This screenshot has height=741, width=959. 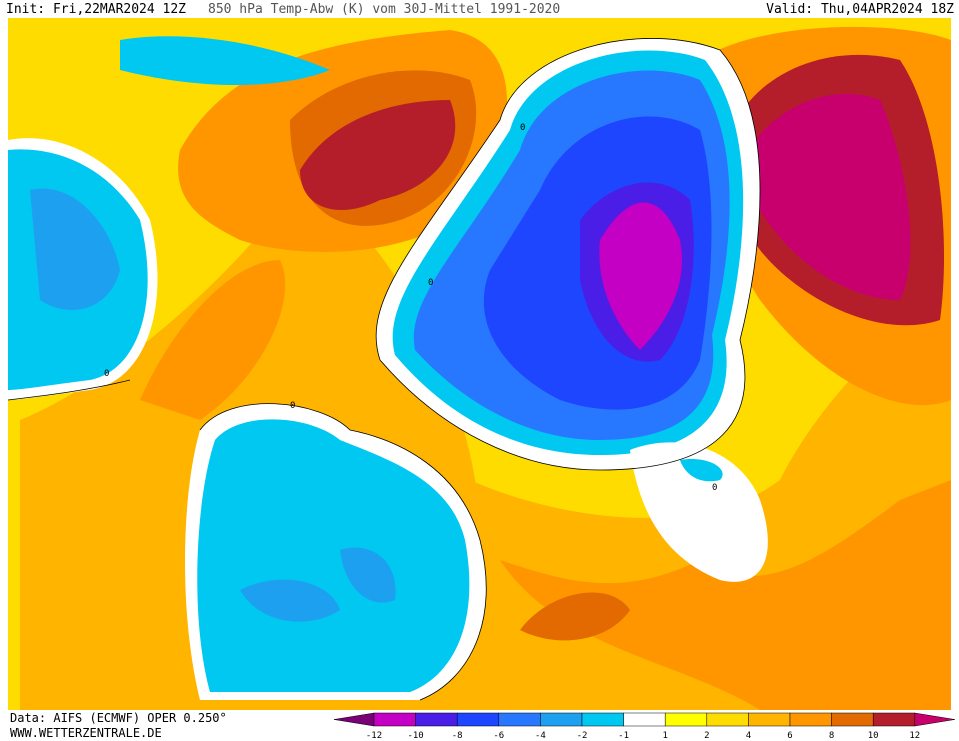 I want to click on color-legend: -12 -10 -8 -6 -4 -2 -1 1 2 4 6 8 10 12, so click(x=644, y=726).